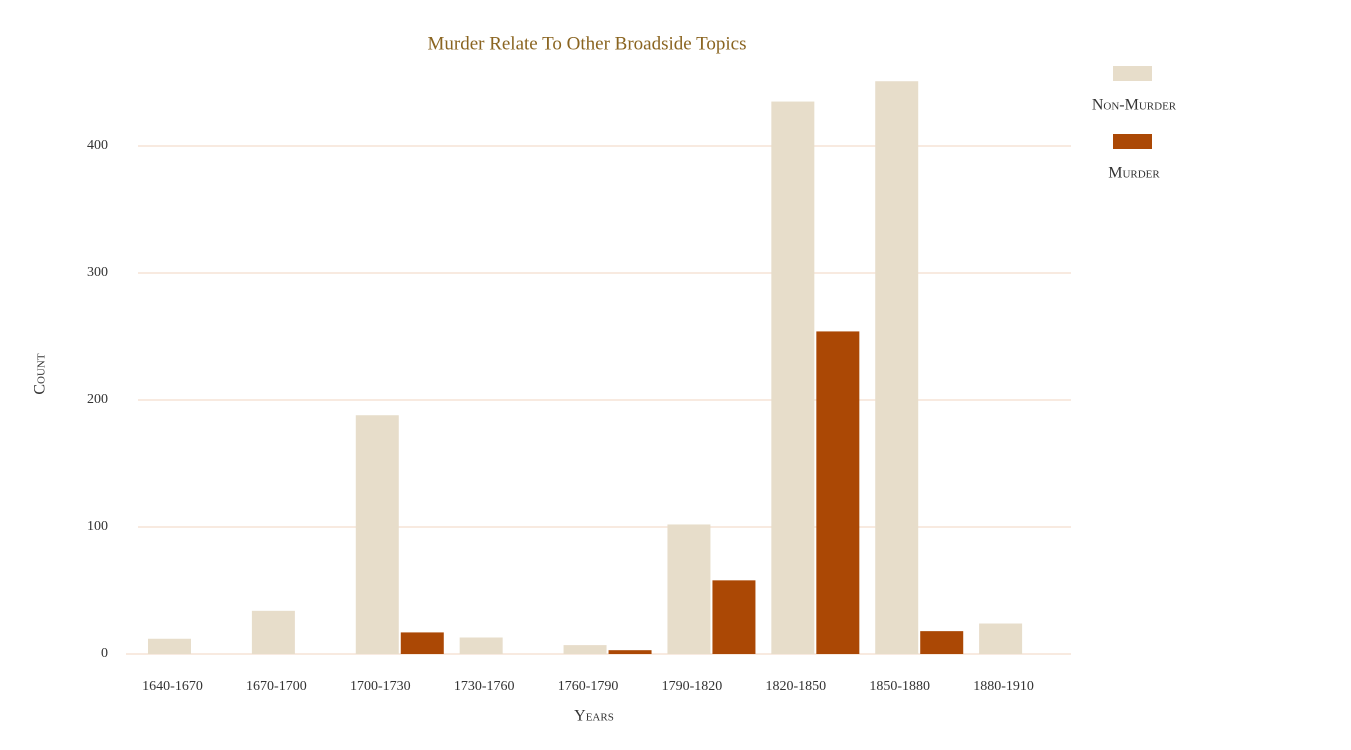 This screenshot has width=1351, height=750. I want to click on y-tick-label: 100, so click(97, 526).